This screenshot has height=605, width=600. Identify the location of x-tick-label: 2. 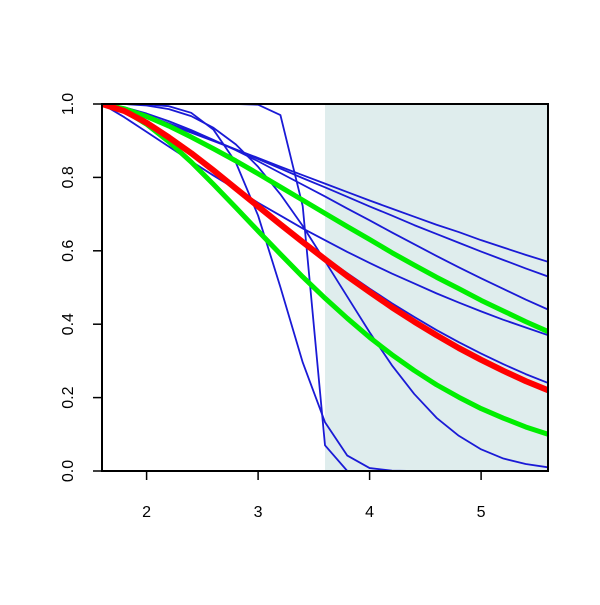
(146, 512).